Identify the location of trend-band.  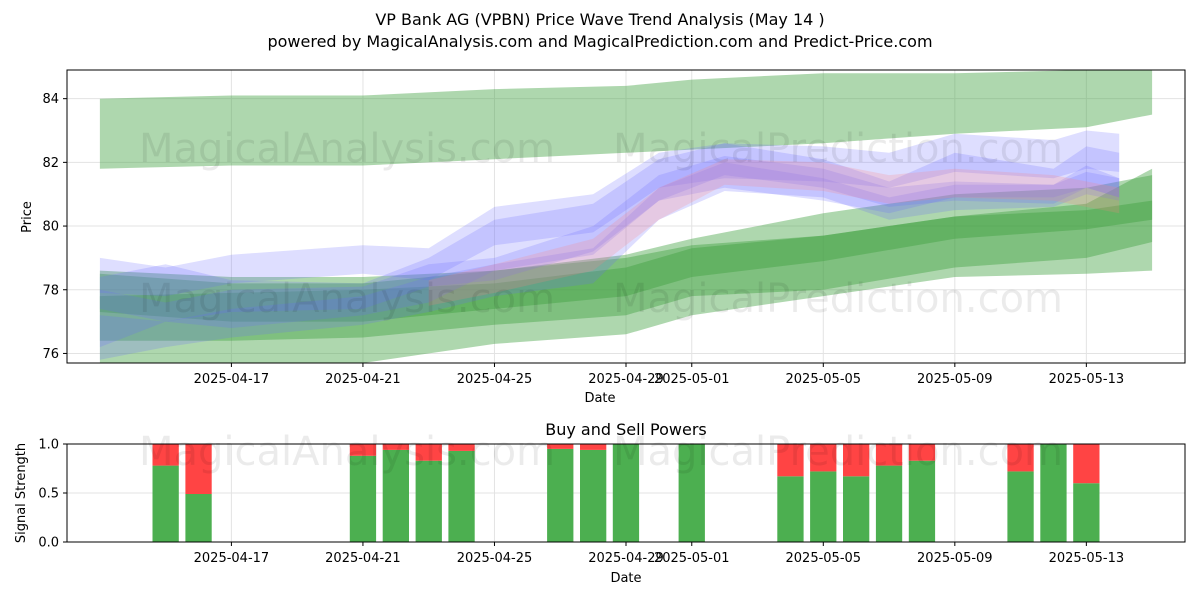
(626, 119).